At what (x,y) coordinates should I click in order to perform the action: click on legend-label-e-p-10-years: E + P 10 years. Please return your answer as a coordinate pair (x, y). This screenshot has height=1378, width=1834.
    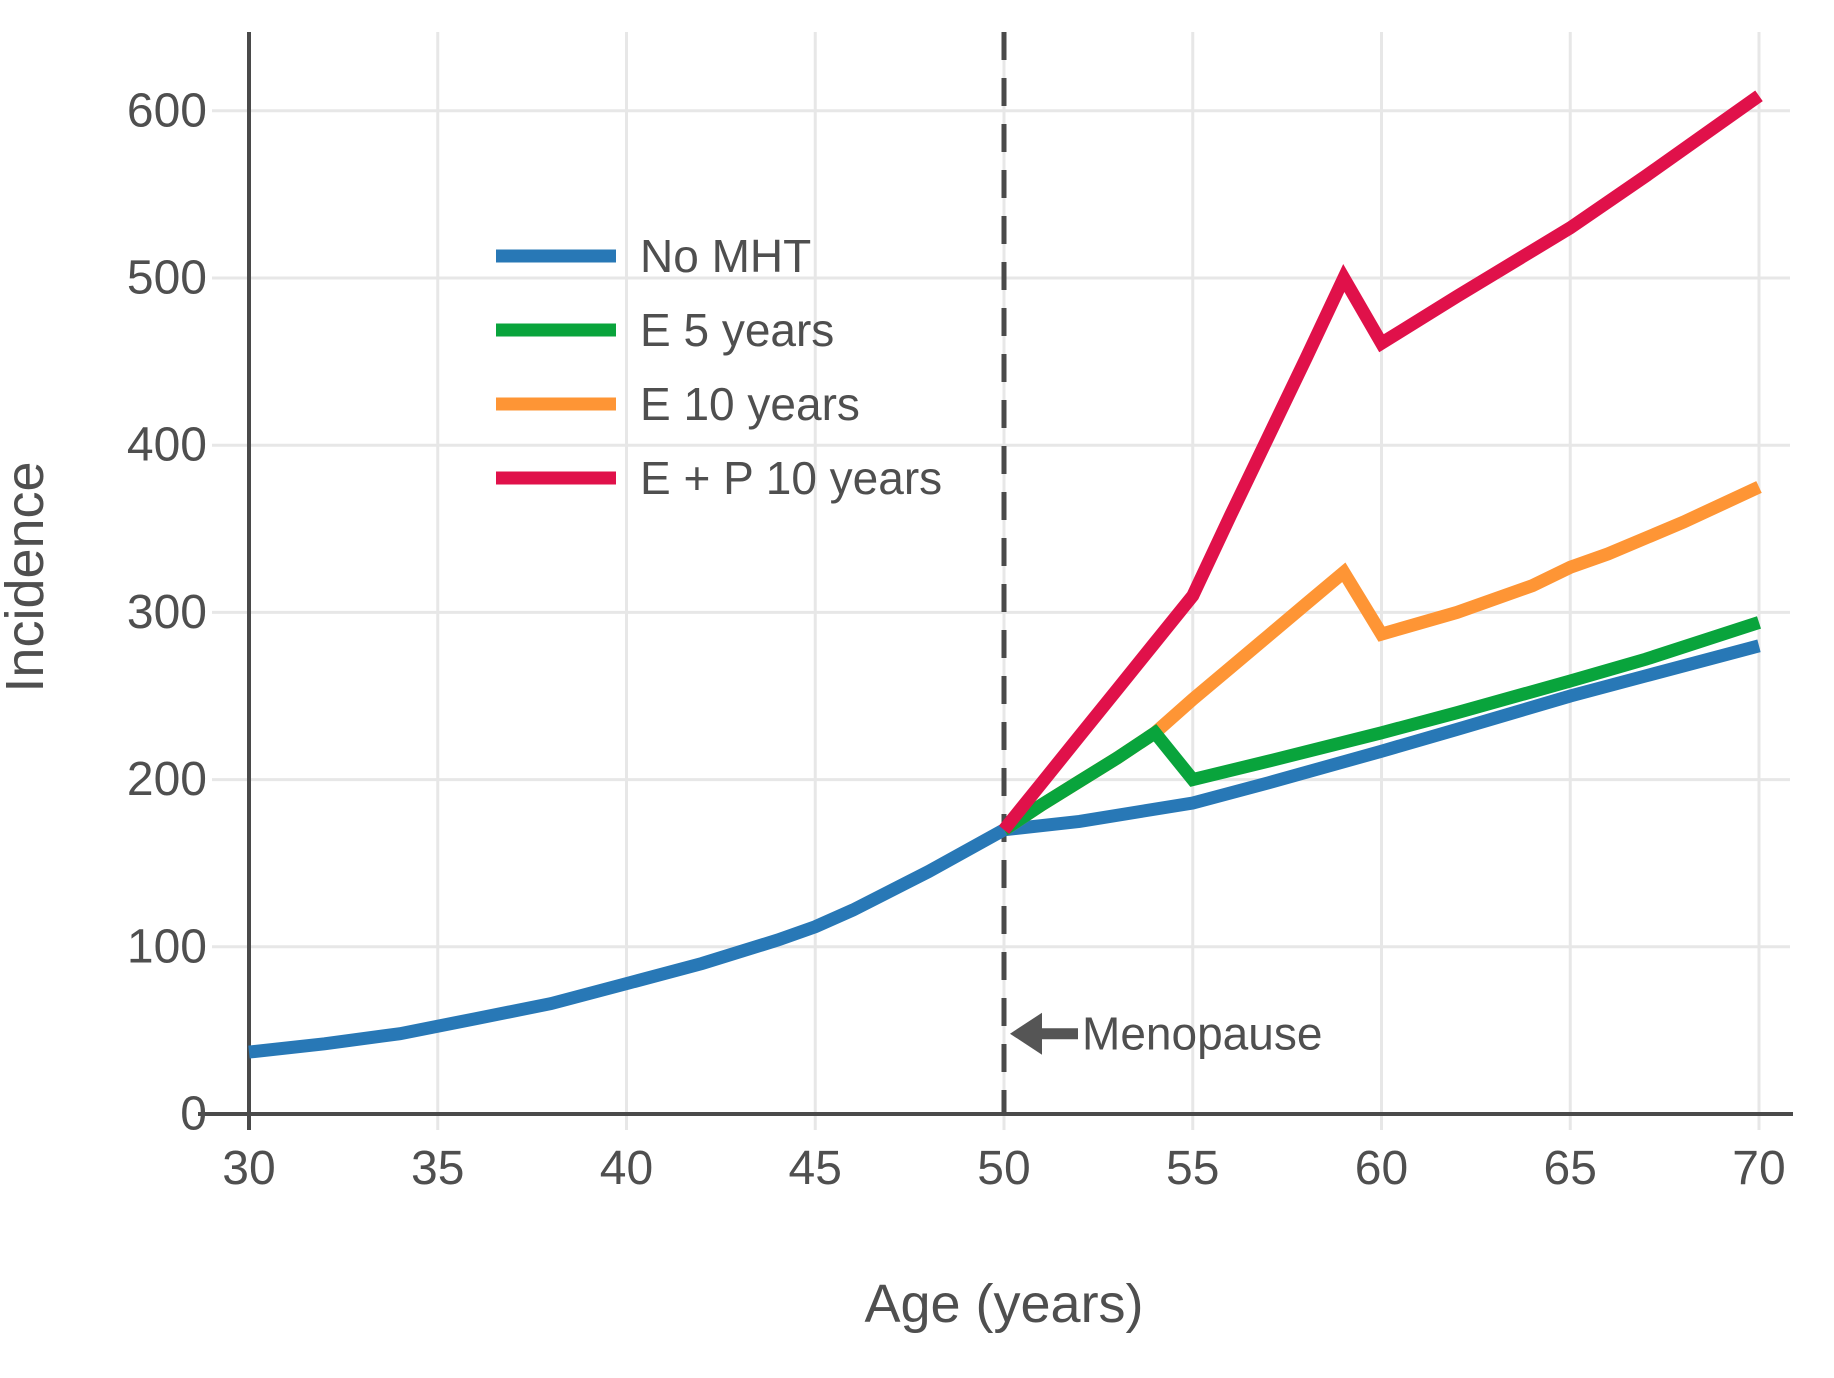
    Looking at the image, I should click on (791, 478).